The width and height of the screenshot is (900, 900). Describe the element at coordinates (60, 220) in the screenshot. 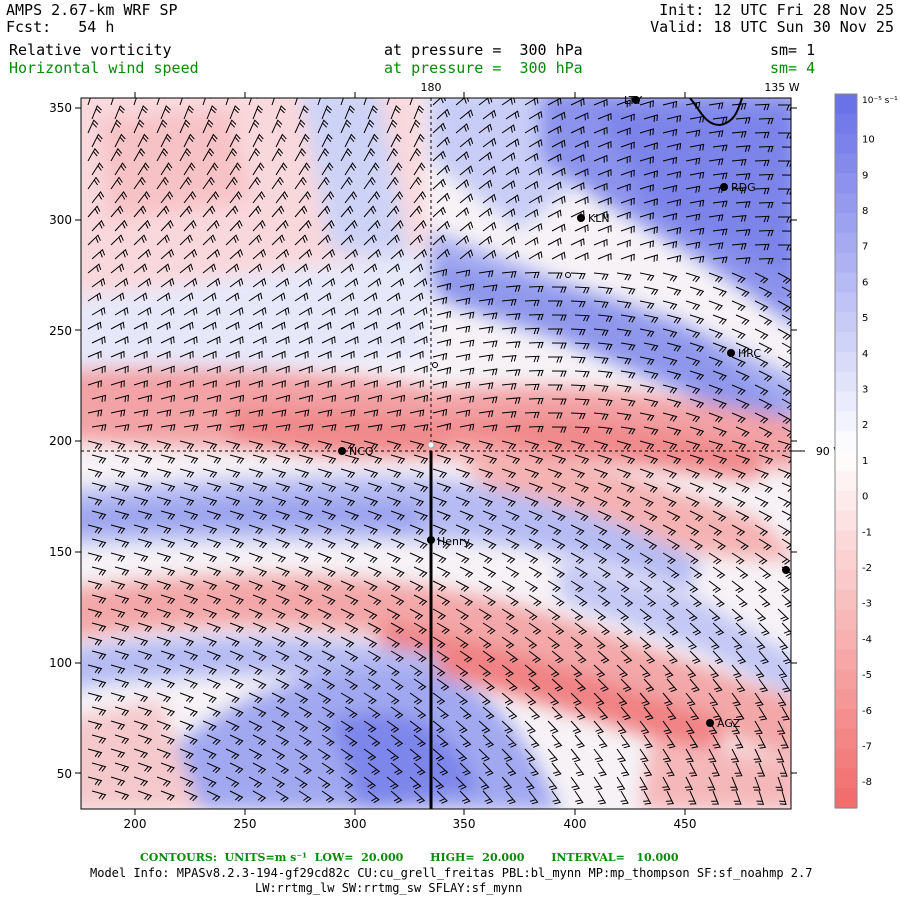

I see `y-tick-label: 300` at that location.